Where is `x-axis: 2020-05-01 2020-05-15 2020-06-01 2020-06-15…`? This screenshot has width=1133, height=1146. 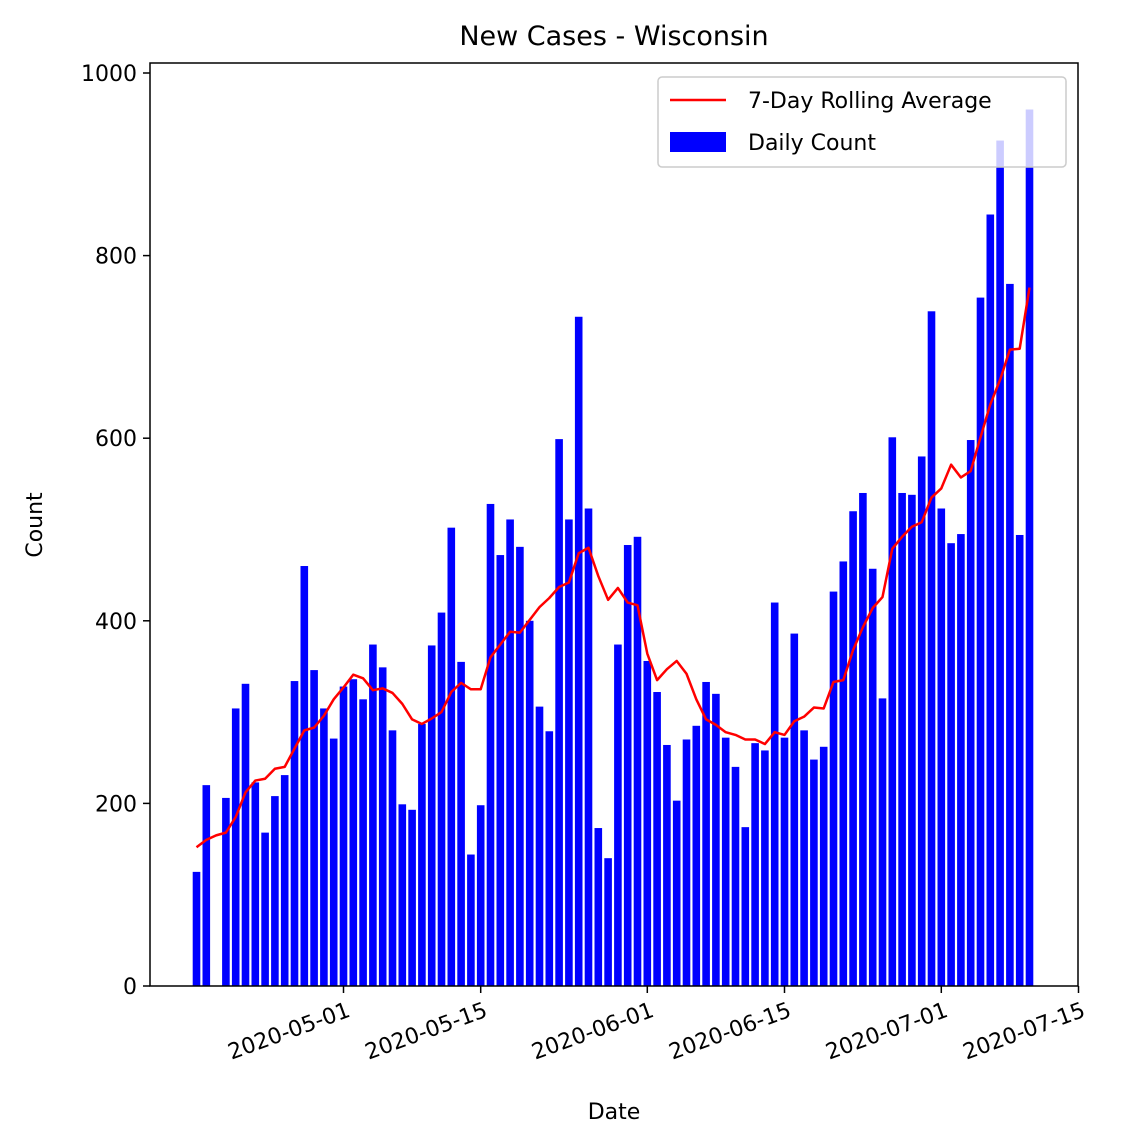 x-axis: 2020-05-01 2020-05-15 2020-06-01 2020-06-15… is located at coordinates (657, 1025).